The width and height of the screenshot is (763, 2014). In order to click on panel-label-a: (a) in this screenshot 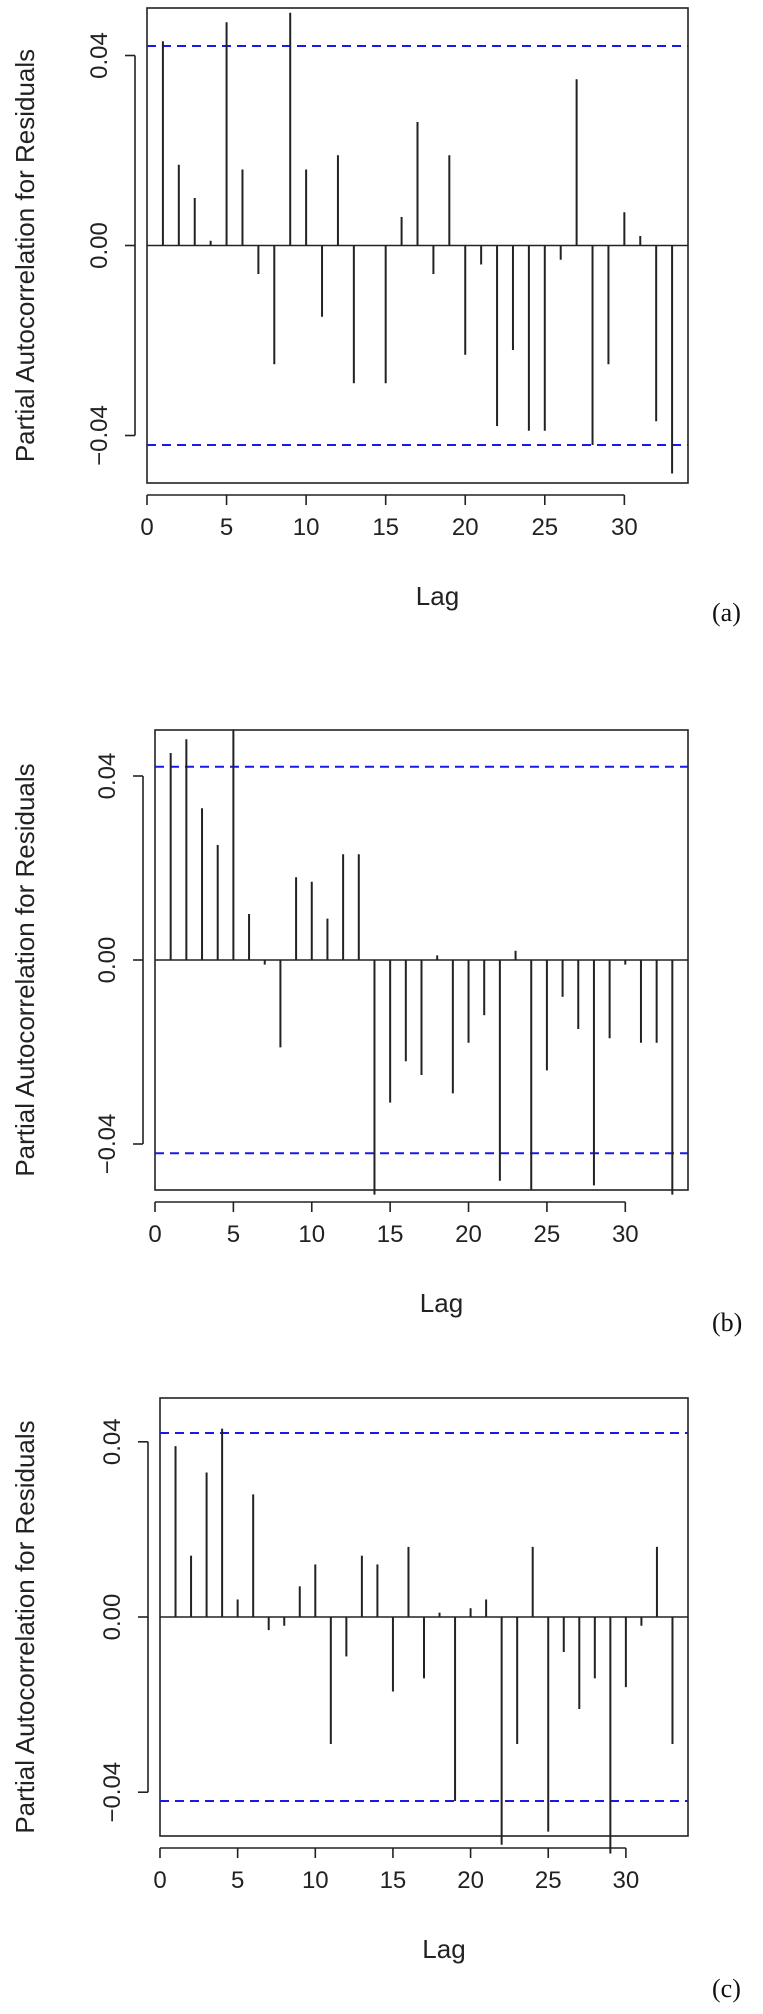, I will do `click(726, 612)`.